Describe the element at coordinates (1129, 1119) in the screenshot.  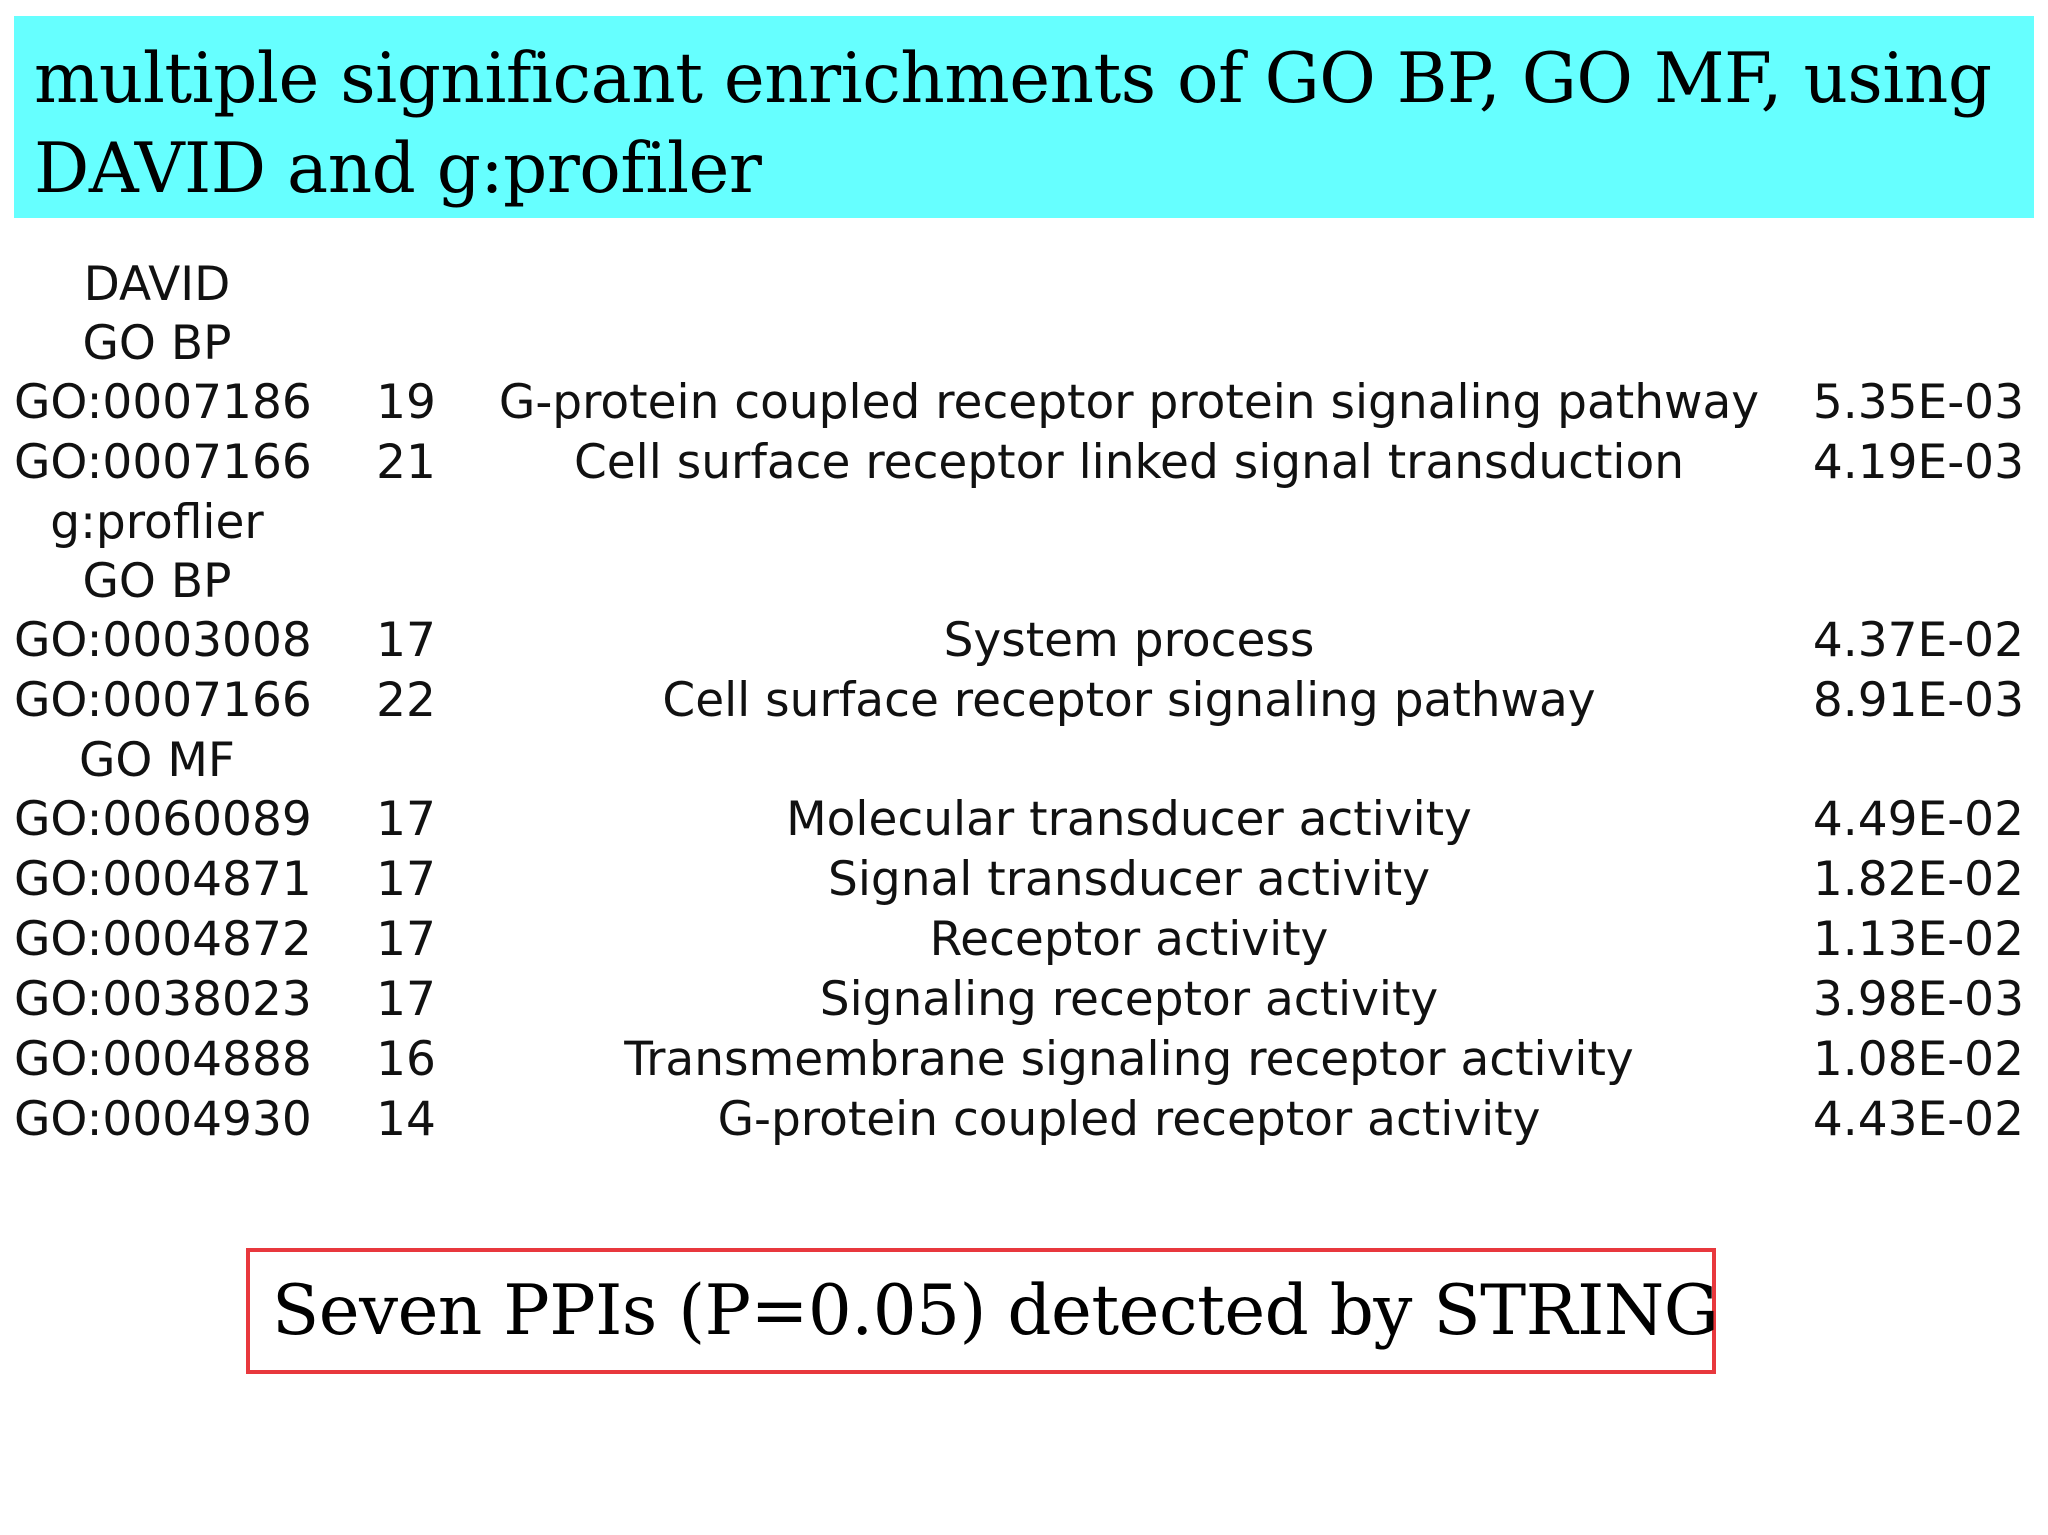
I see `go-term: G-protein coupled receptor activity` at that location.